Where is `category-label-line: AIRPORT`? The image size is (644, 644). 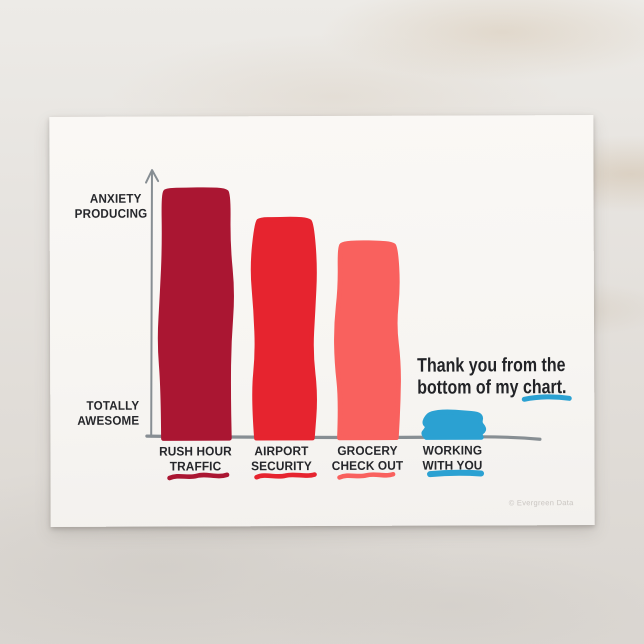 category-label-line: AIRPORT is located at coordinates (281, 451).